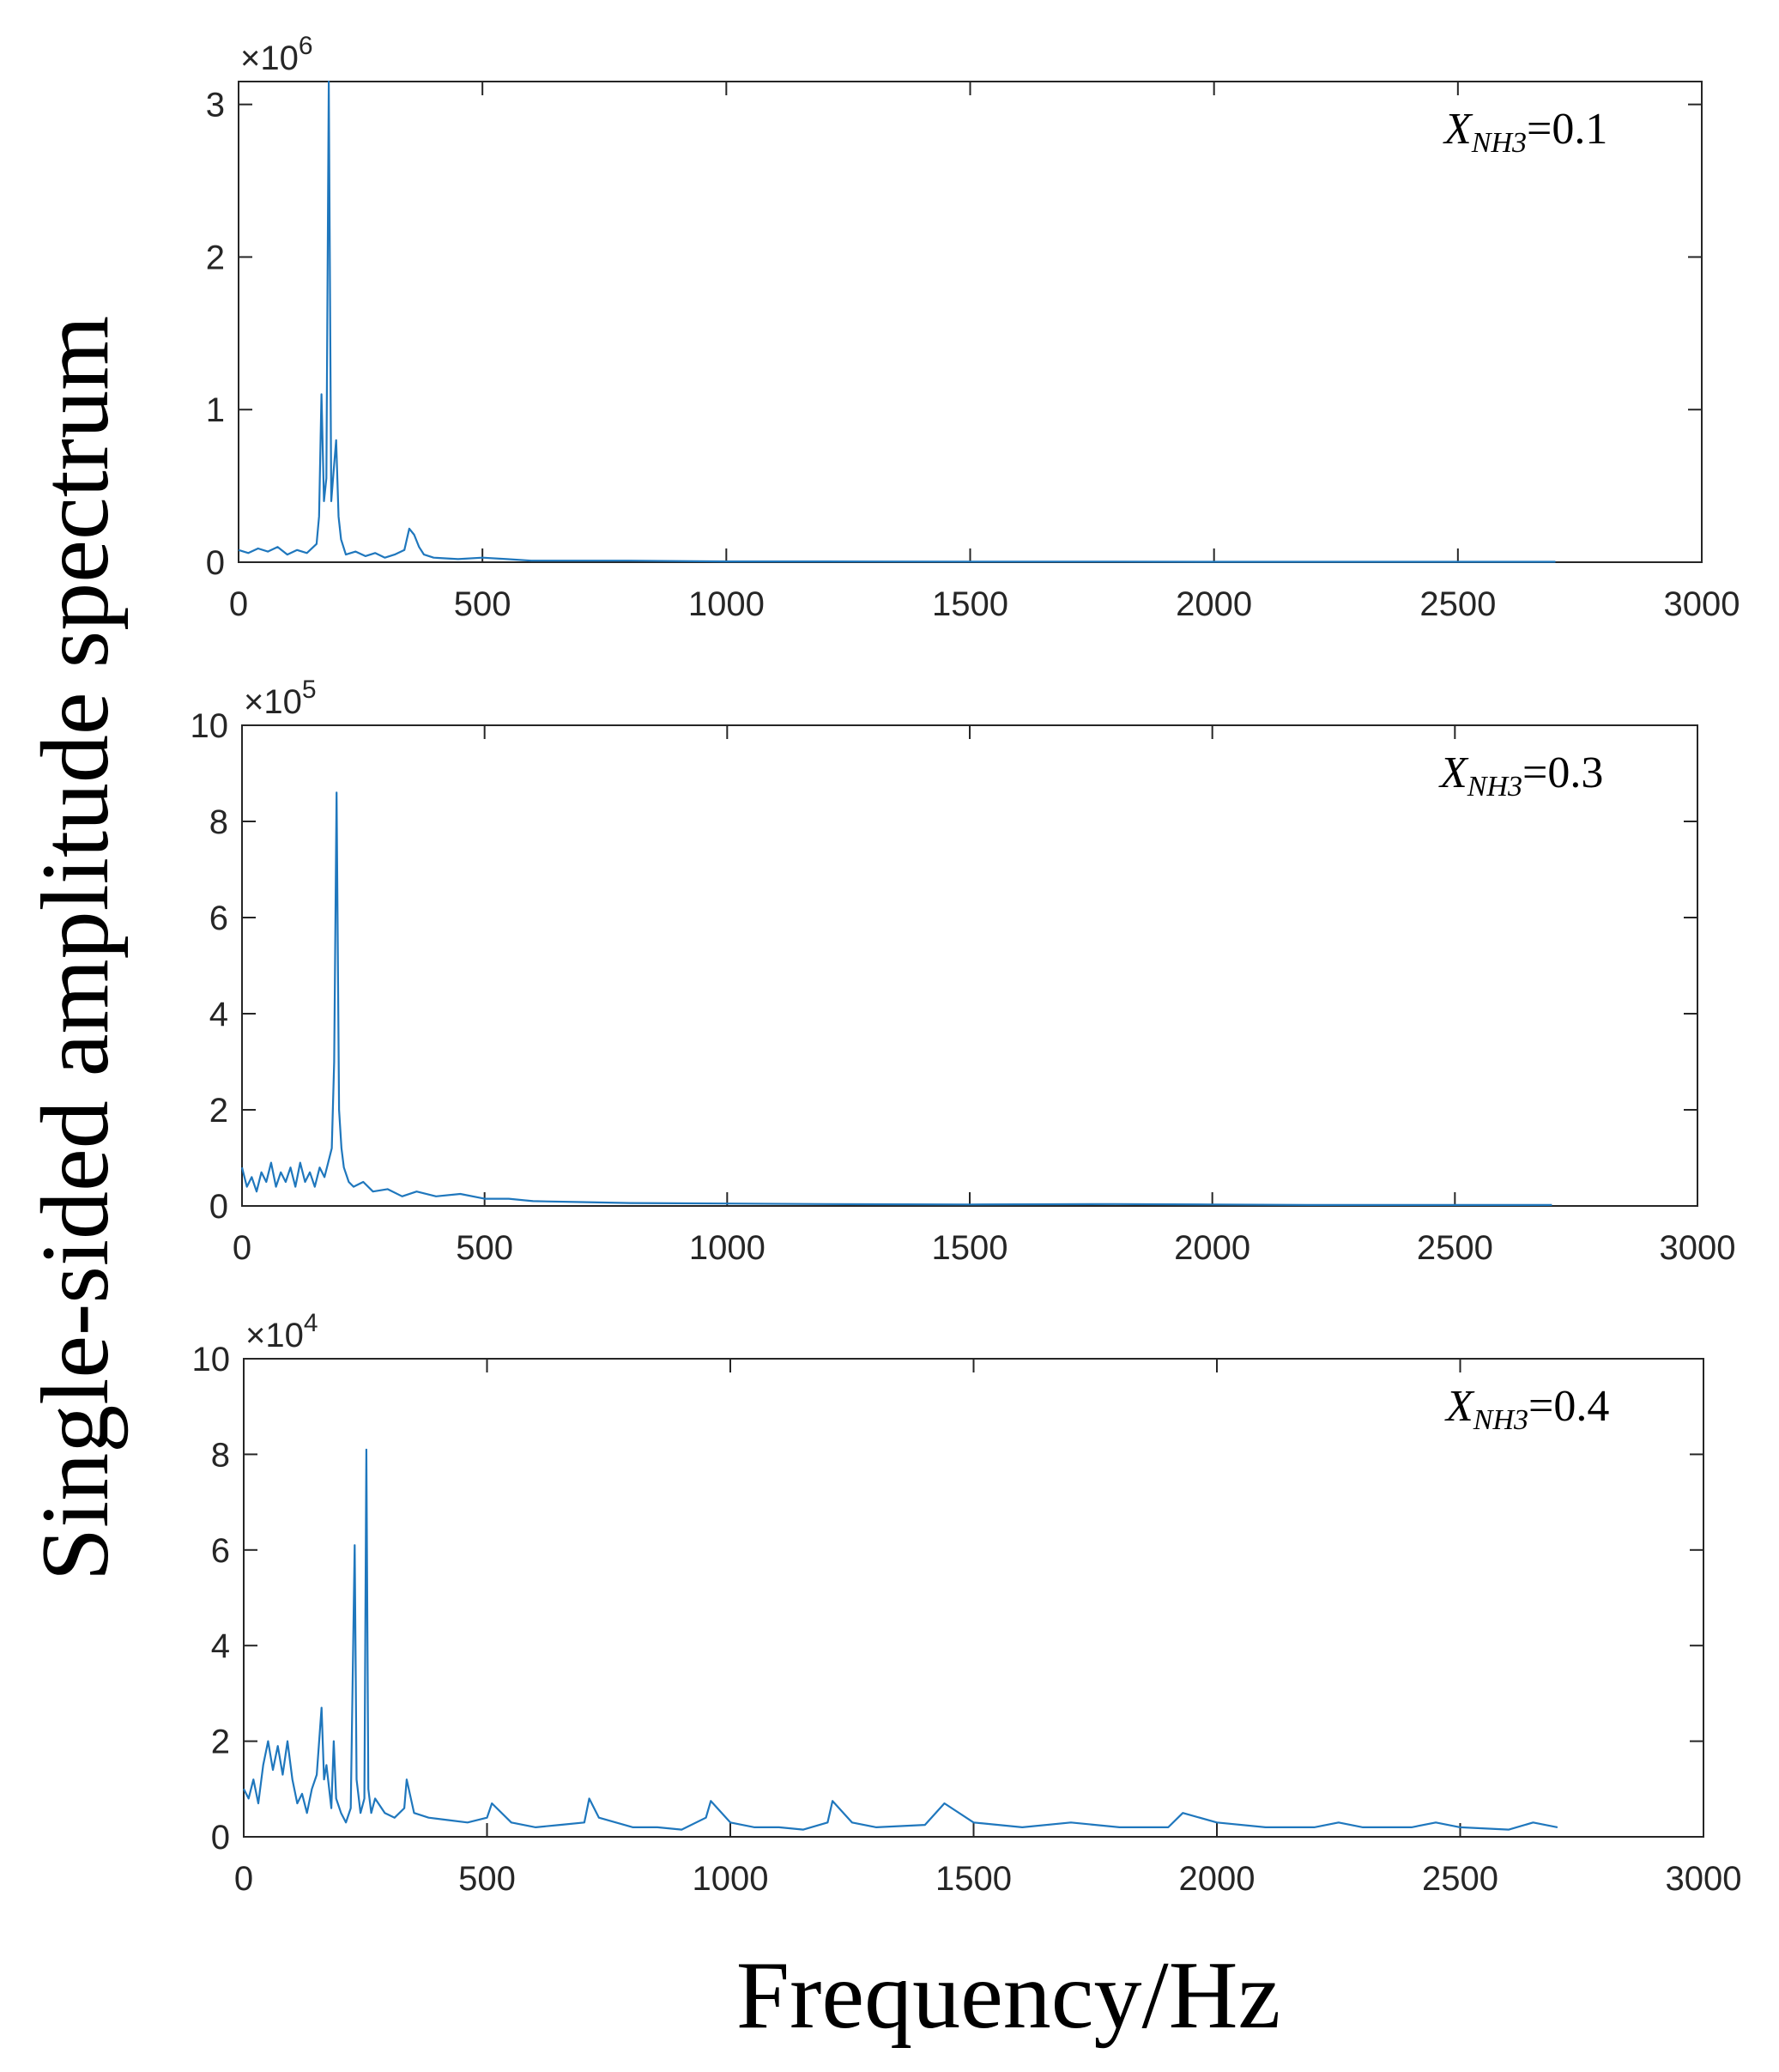 The image size is (1779, 2072). What do you see at coordinates (1008, 1995) in the screenshot?
I see `x-axis-label: Frequency/Hz` at bounding box center [1008, 1995].